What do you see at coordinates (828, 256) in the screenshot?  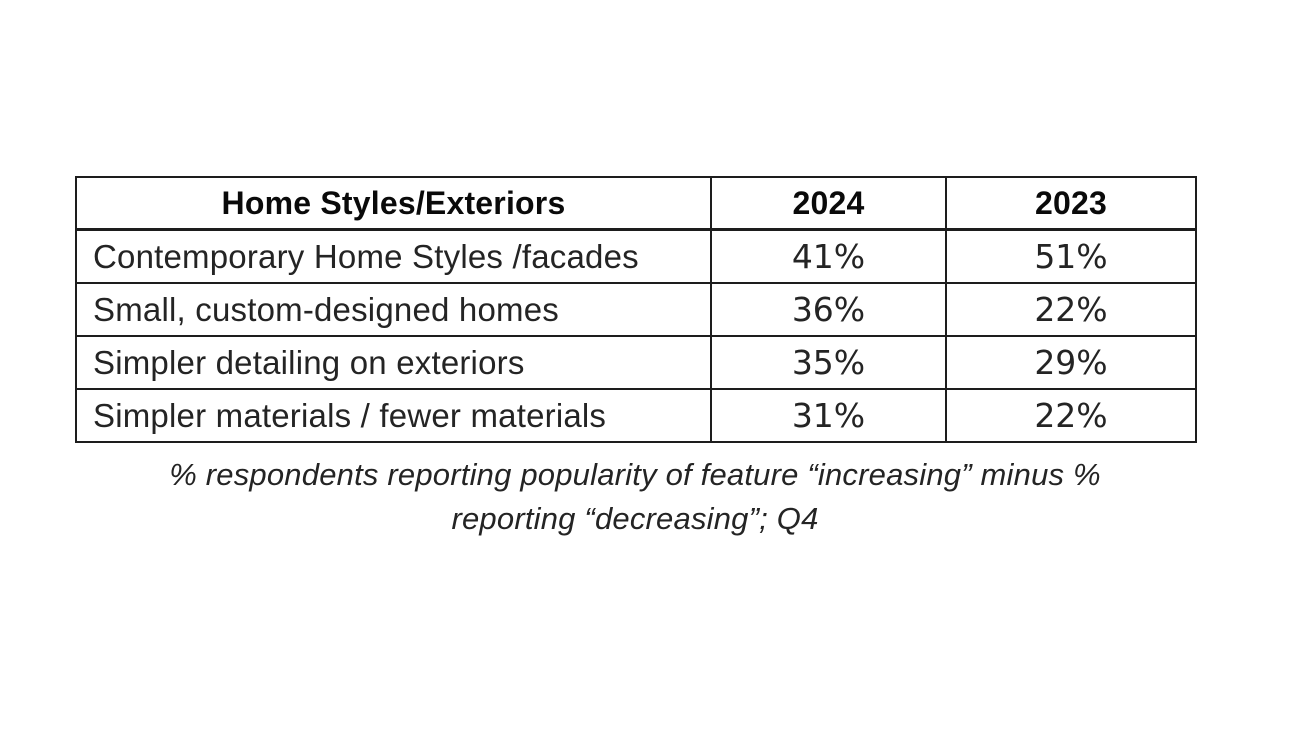 I see `value-2024: 41%` at bounding box center [828, 256].